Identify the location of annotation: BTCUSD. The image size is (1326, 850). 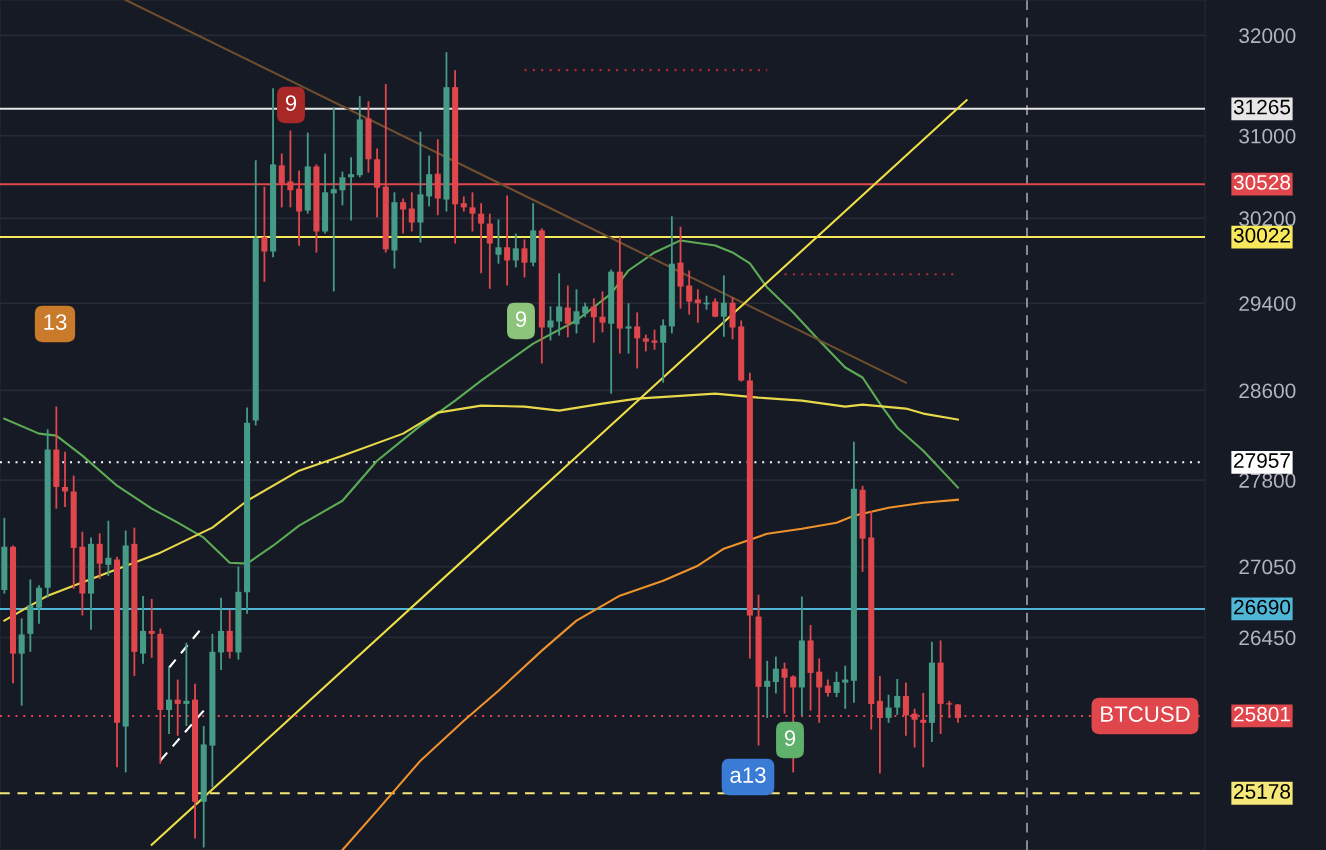
(1145, 714).